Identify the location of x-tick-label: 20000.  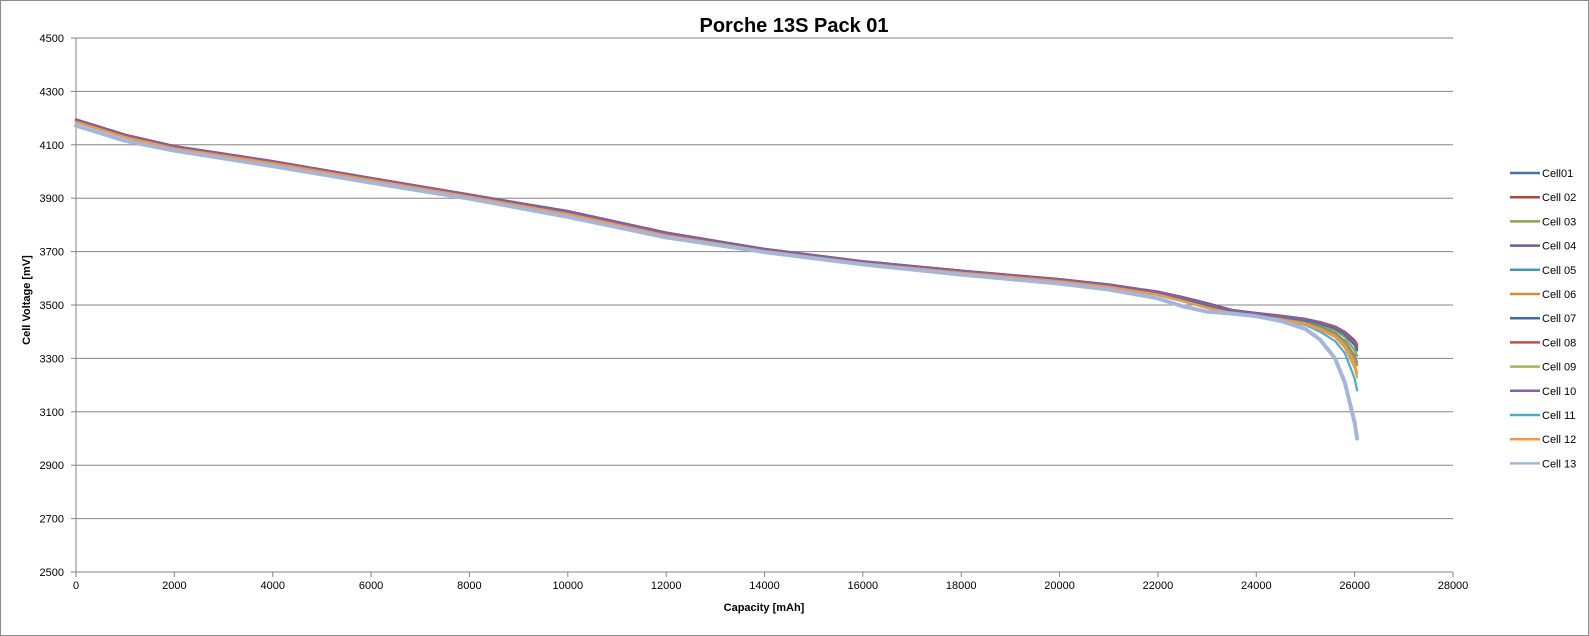
(1059, 586).